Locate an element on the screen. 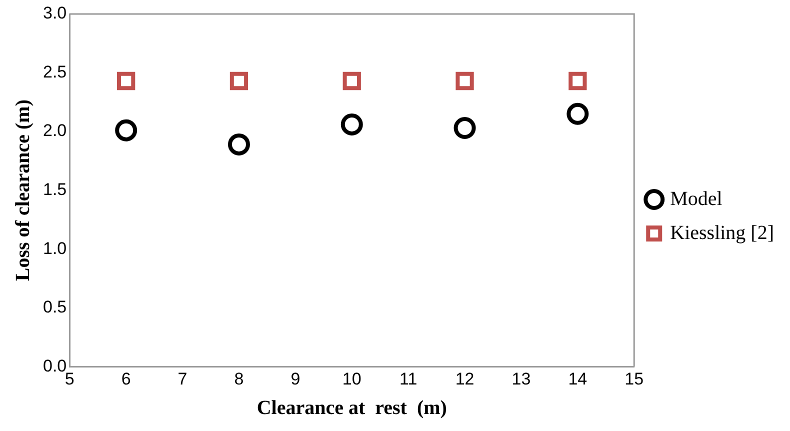  x-tick-label: 13 is located at coordinates (521, 378).